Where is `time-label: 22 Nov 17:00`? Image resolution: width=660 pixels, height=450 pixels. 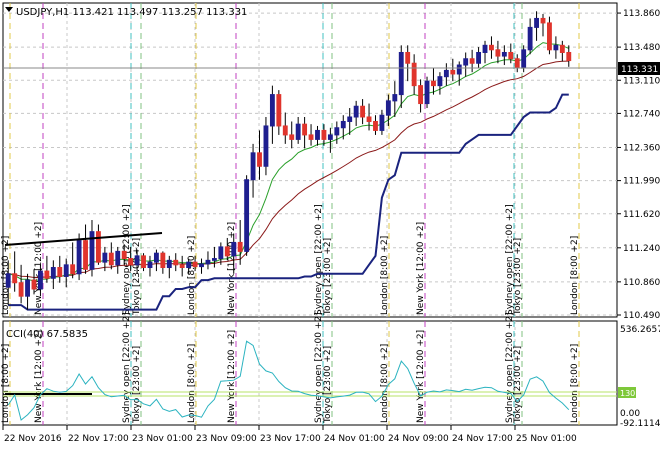 time-label: 22 Nov 17:00 is located at coordinates (98, 439).